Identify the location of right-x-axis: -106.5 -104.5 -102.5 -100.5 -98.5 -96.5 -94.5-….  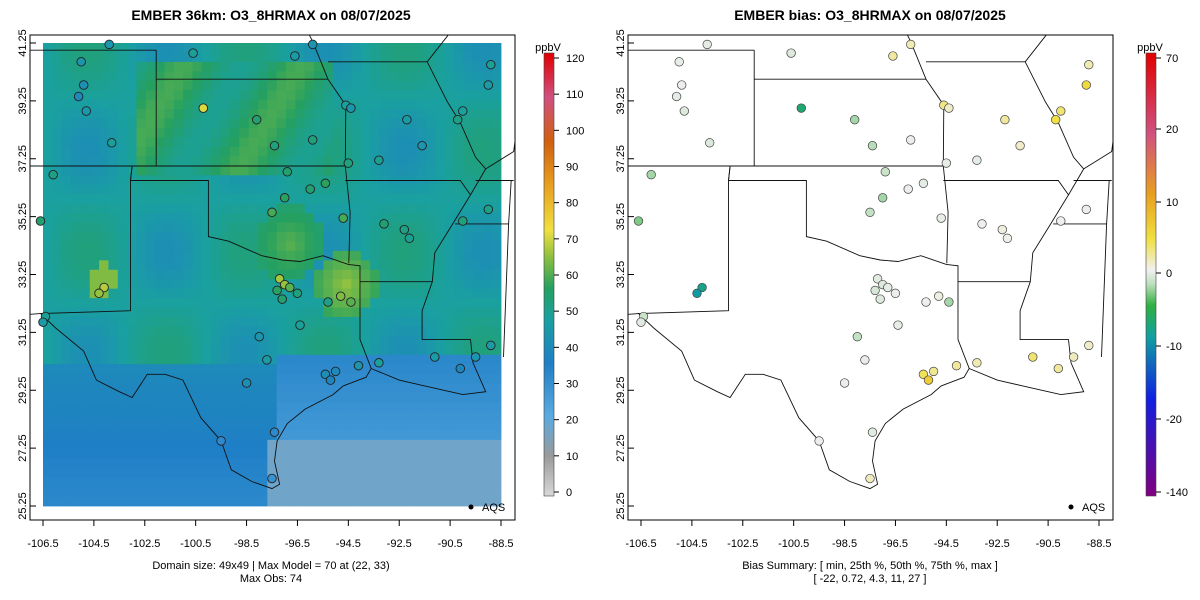
(868, 535).